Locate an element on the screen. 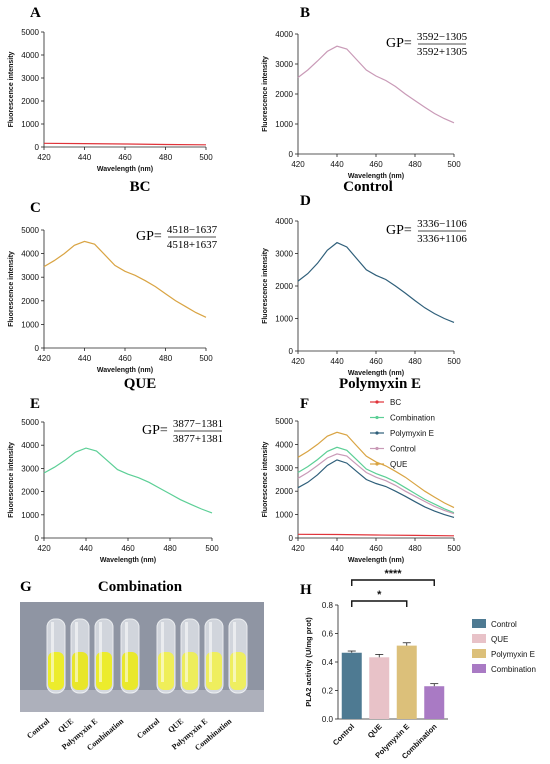  gp-numerator: 3336−1106 is located at coordinates (442, 224).